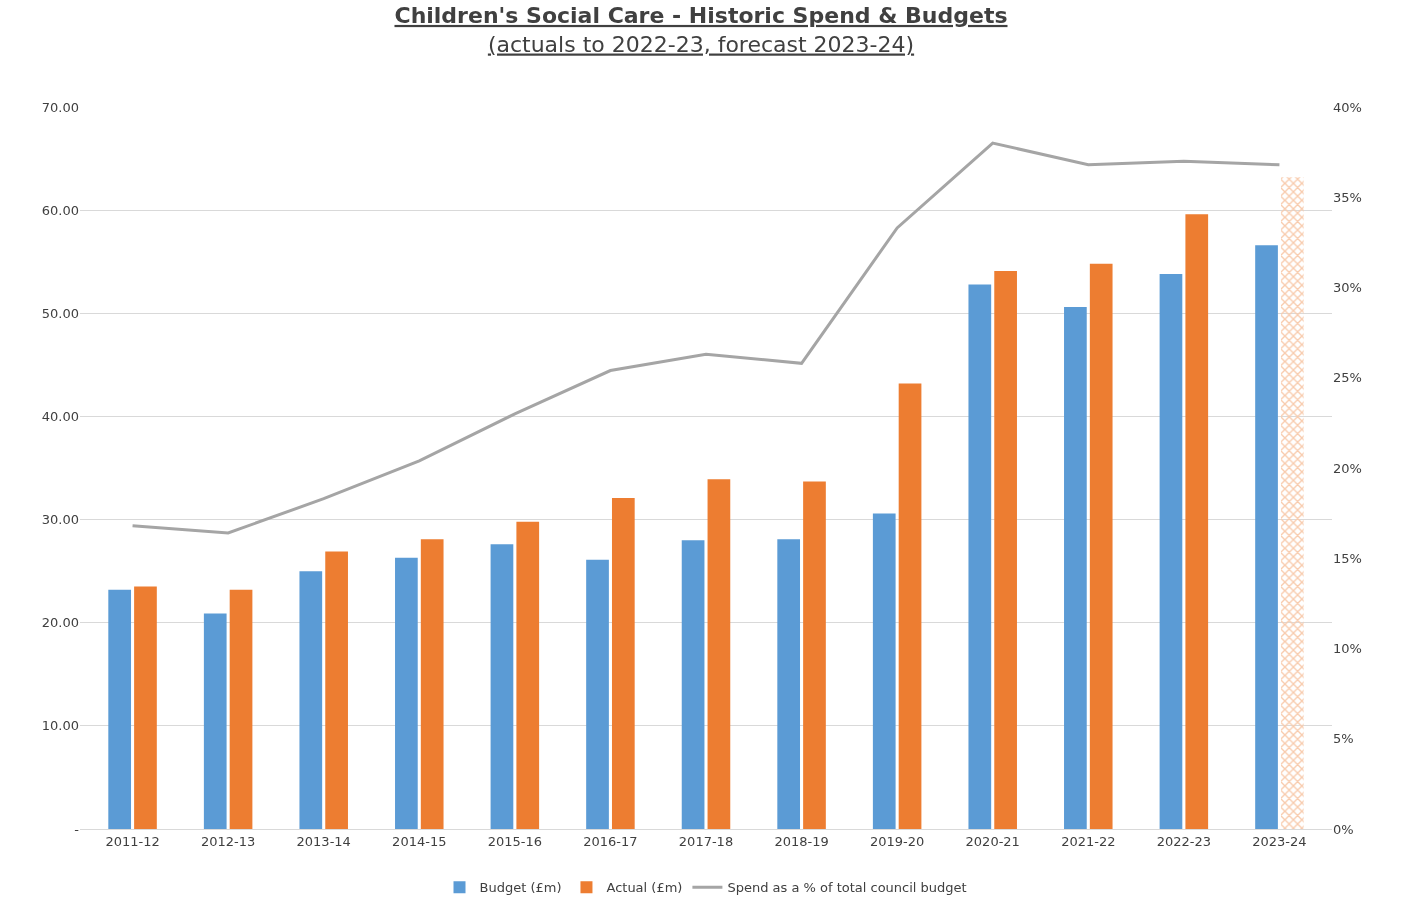  What do you see at coordinates (60, 623) in the screenshot?
I see `y-tick-label: 20.00` at bounding box center [60, 623].